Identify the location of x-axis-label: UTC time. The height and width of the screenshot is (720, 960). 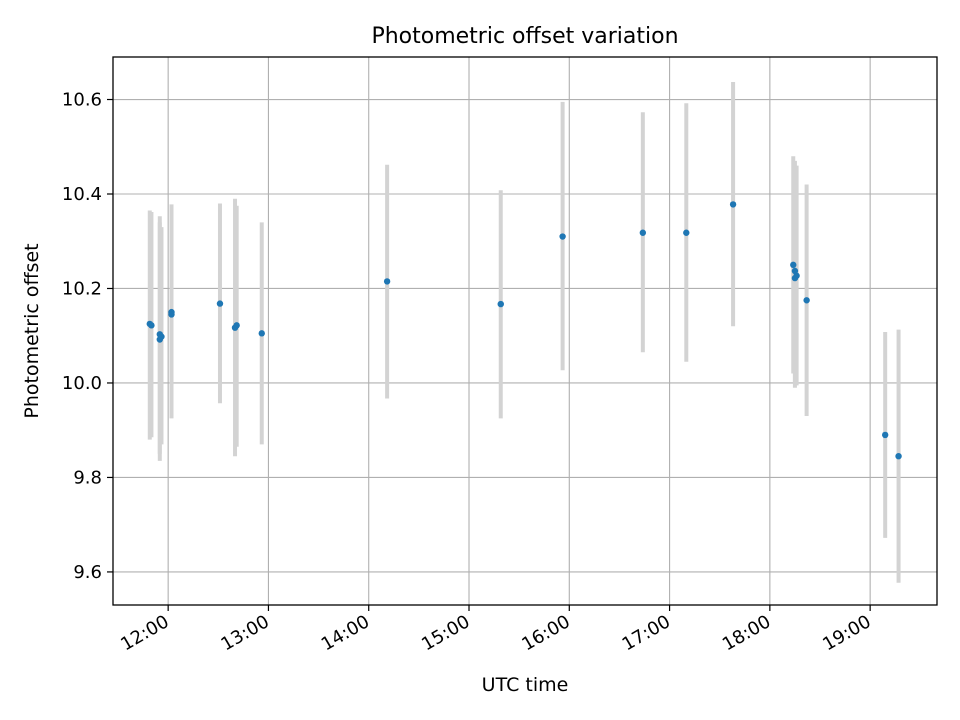
(525, 685).